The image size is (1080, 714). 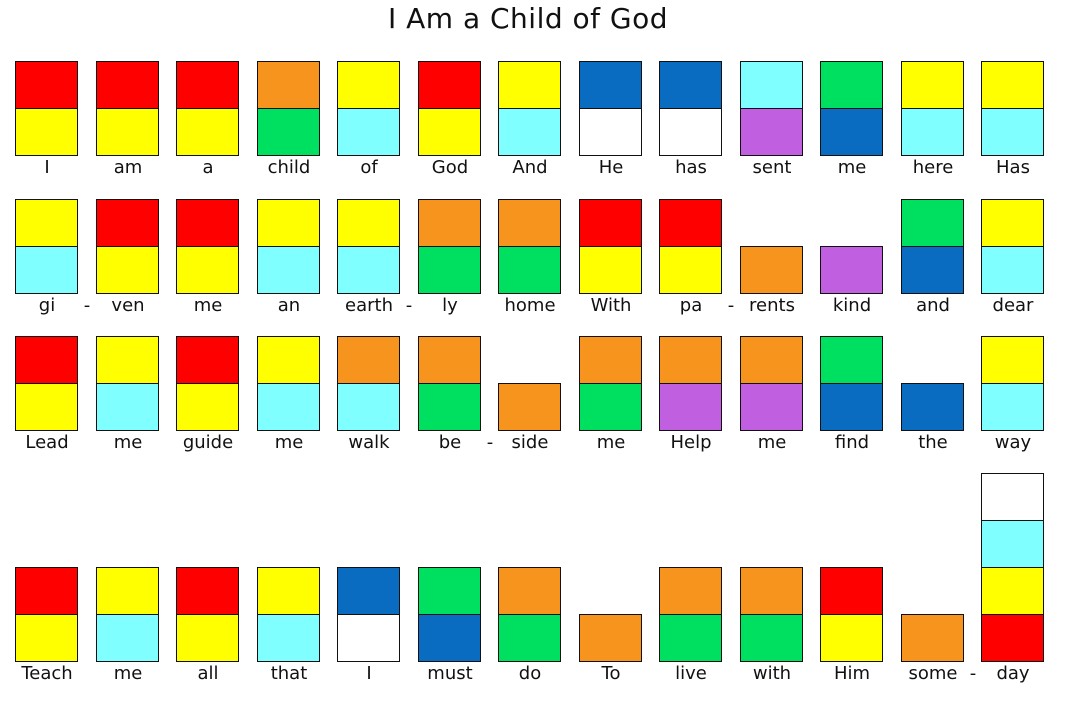 I want to click on lyric-word: And, so click(x=530, y=167).